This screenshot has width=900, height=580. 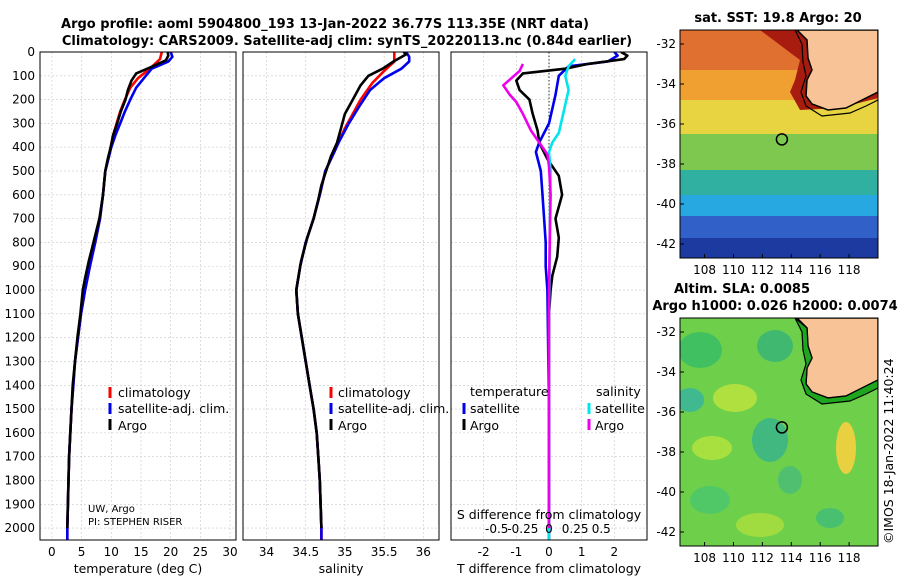 What do you see at coordinates (305, 552) in the screenshot?
I see `salinity-xtick-label: 34.5` at bounding box center [305, 552].